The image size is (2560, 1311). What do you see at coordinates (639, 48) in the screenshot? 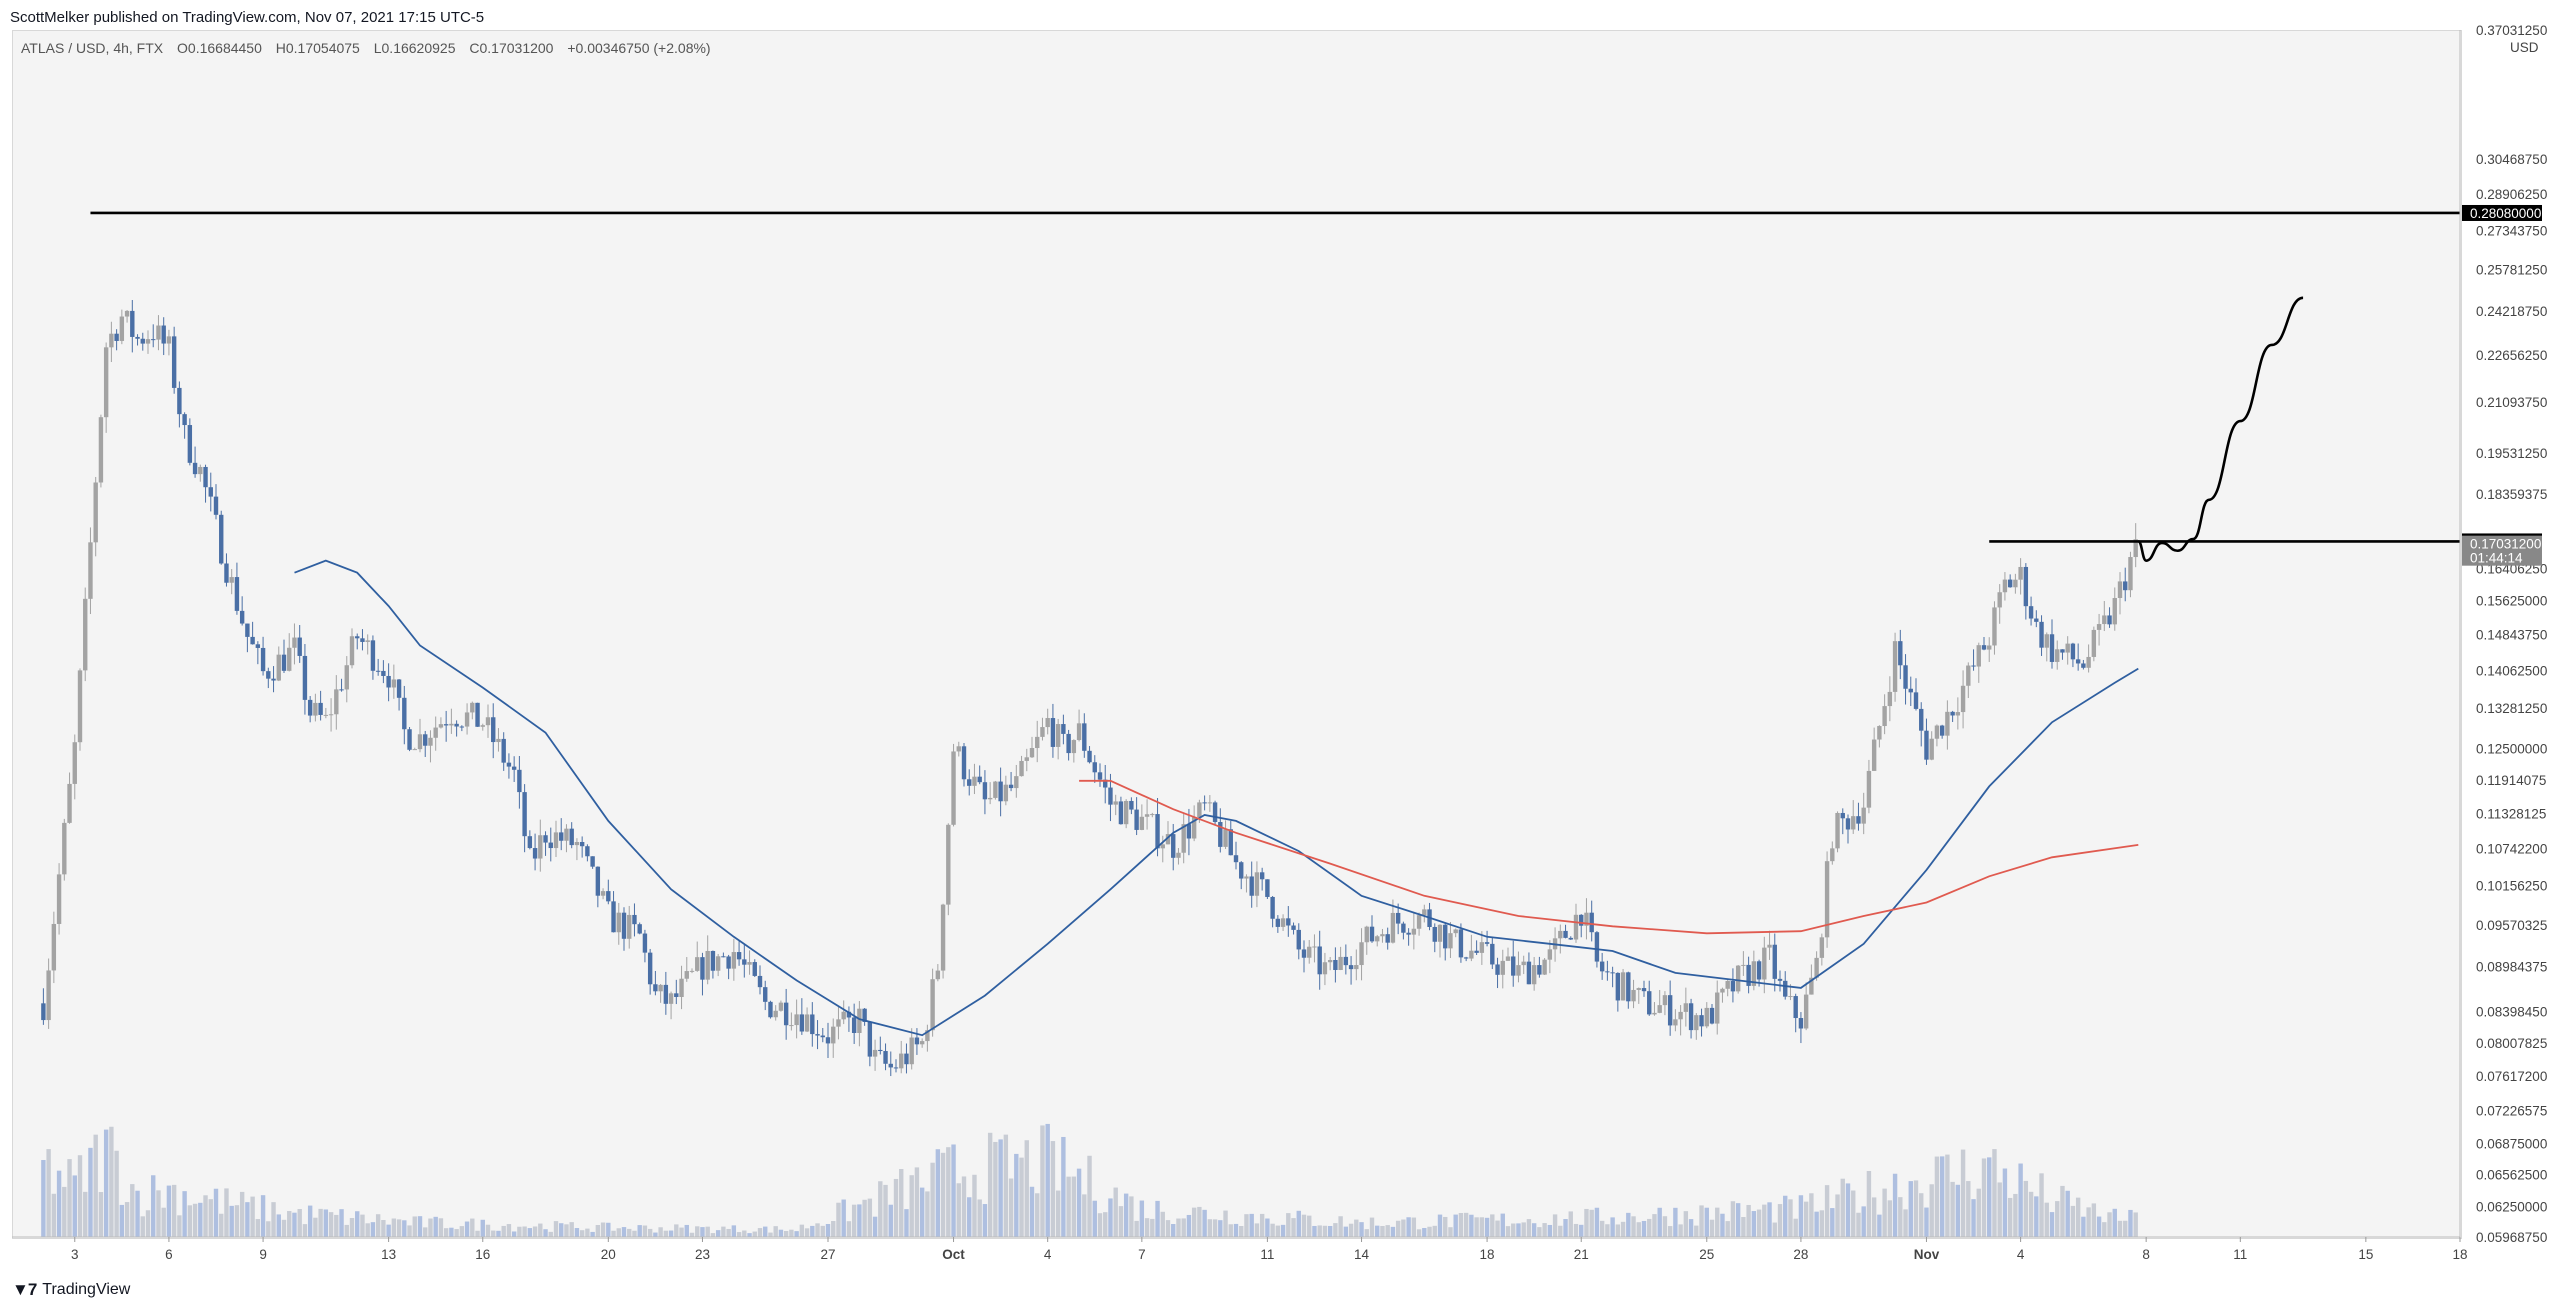
I see `legend-change: +0.00346750 (+2.08%)` at bounding box center [639, 48].